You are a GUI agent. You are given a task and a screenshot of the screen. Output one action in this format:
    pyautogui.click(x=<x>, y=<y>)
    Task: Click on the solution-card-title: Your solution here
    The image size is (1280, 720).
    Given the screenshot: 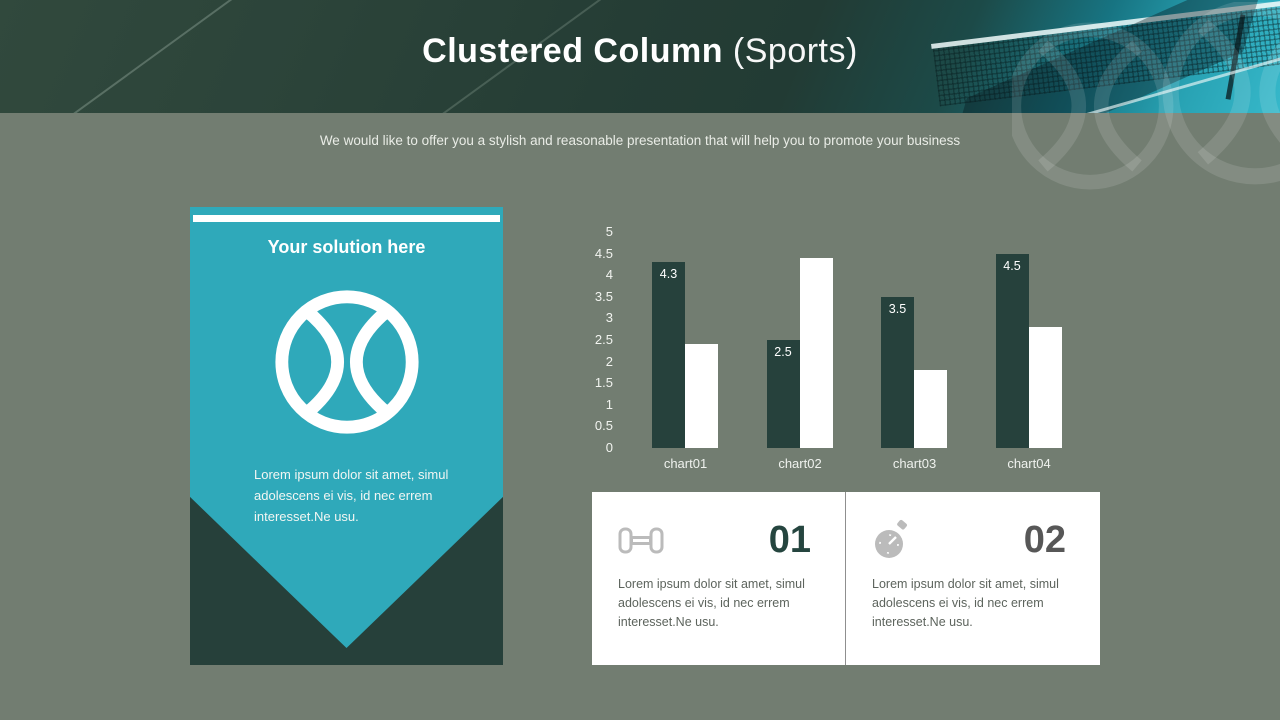 What is the action you would take?
    pyautogui.click(x=346, y=247)
    